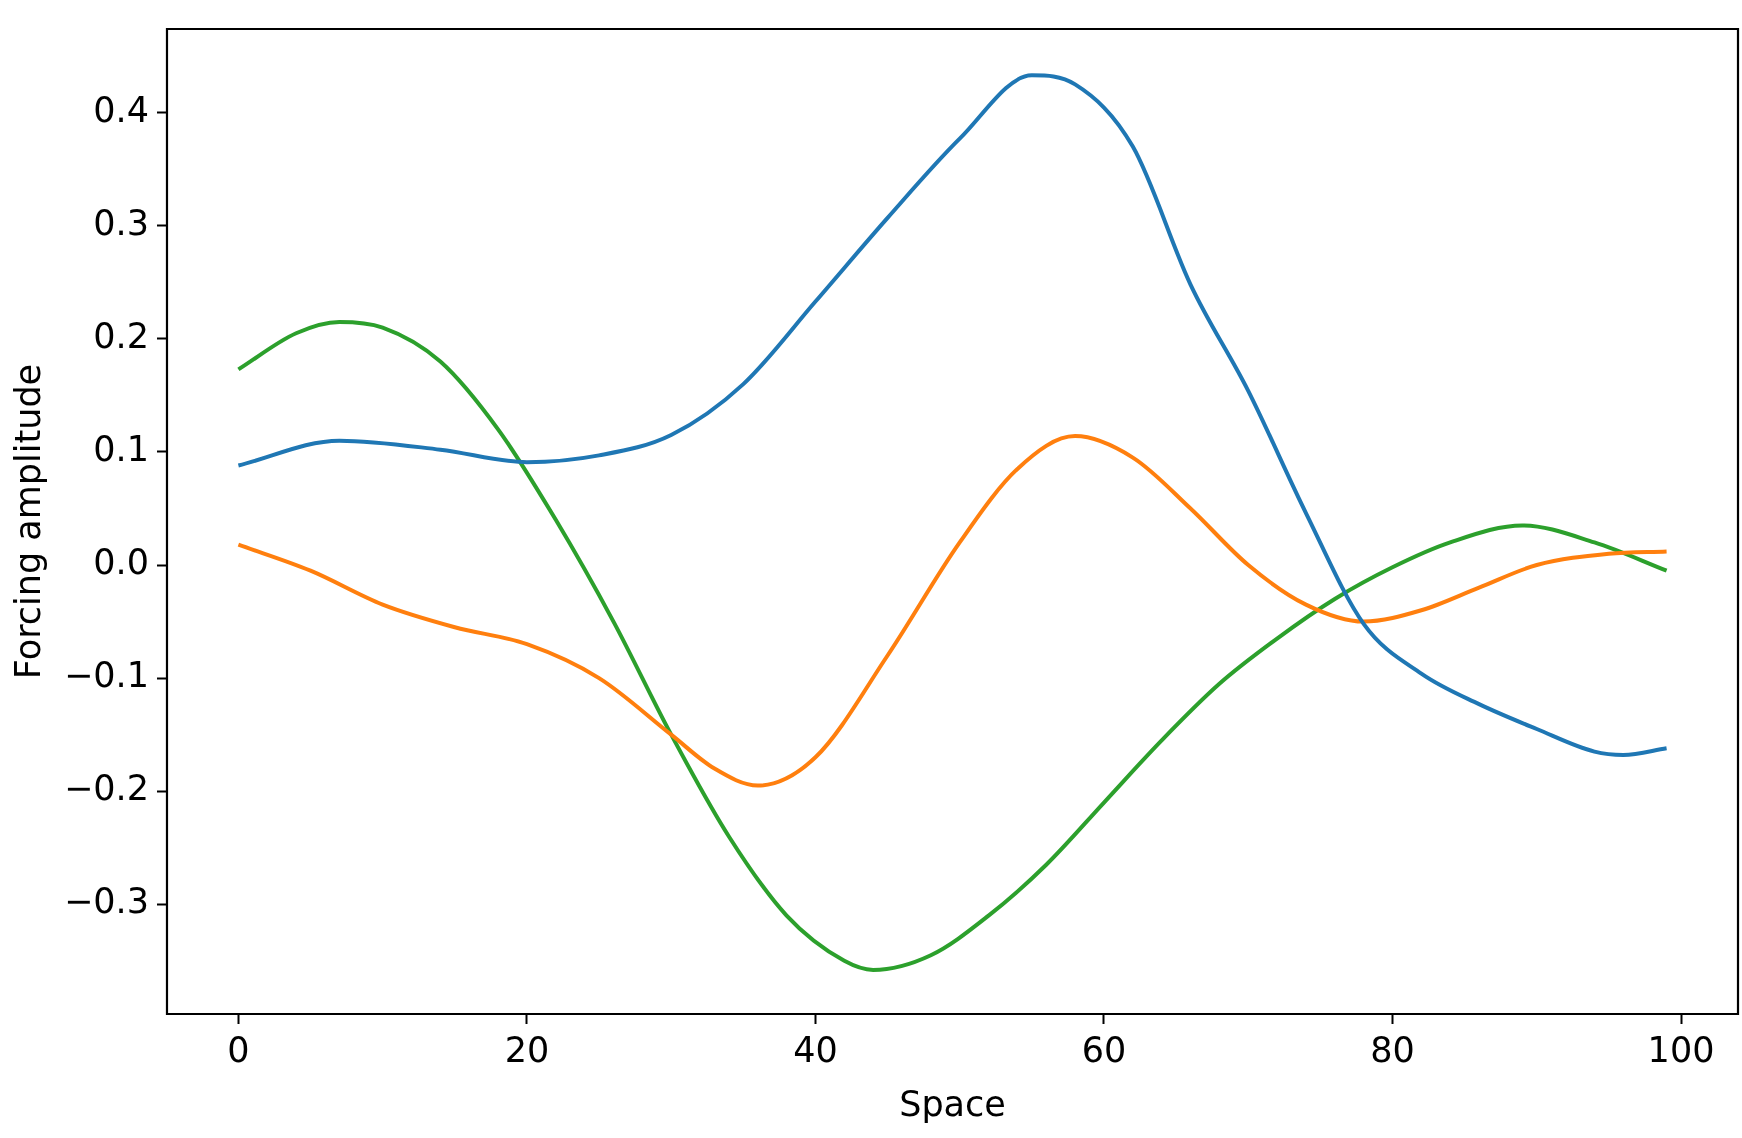 This screenshot has width=1742, height=1138. Describe the element at coordinates (527, 1050) in the screenshot. I see `x-tick-label: 20` at that location.